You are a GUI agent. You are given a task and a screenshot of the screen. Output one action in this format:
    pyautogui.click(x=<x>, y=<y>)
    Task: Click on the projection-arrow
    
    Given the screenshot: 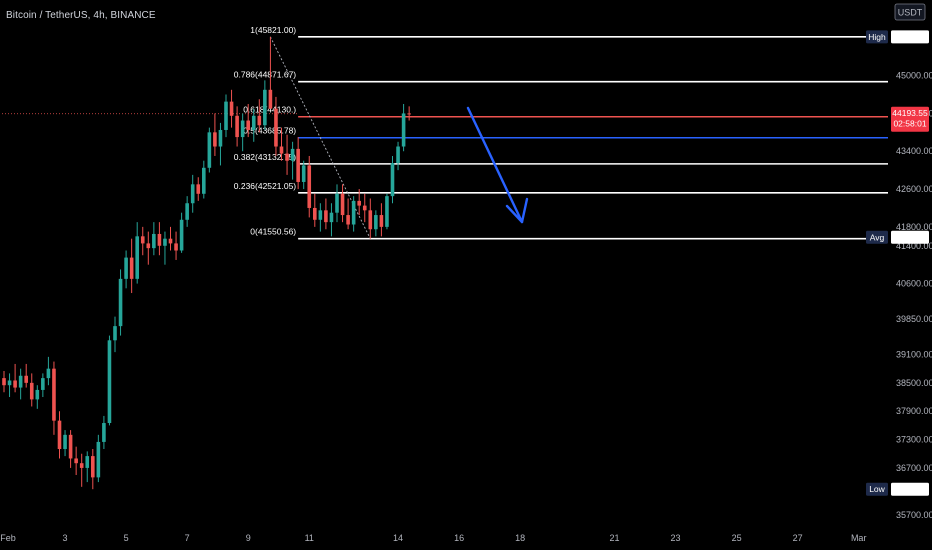 What is the action you would take?
    pyautogui.click(x=497, y=165)
    